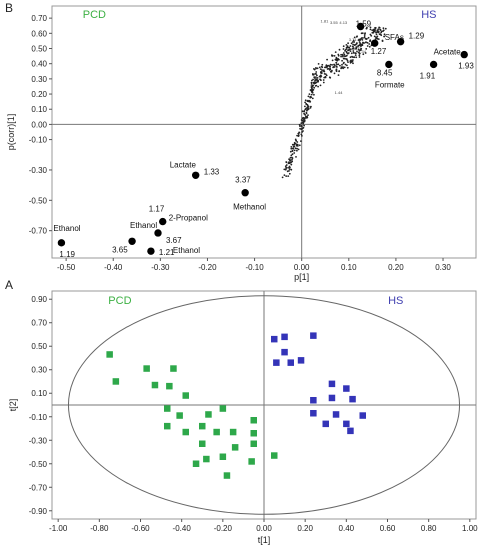 This screenshot has height=550, width=496. What do you see at coordinates (119, 301) in the screenshot?
I see `panel-a-group-label: PCD` at bounding box center [119, 301].